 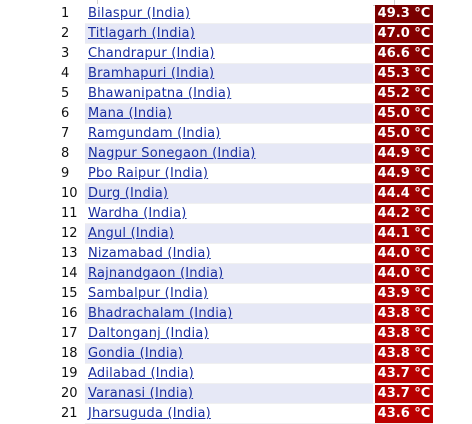 I want to click on table-row: 6 Mana (India) 45.0 °C, so click(x=245, y=114).